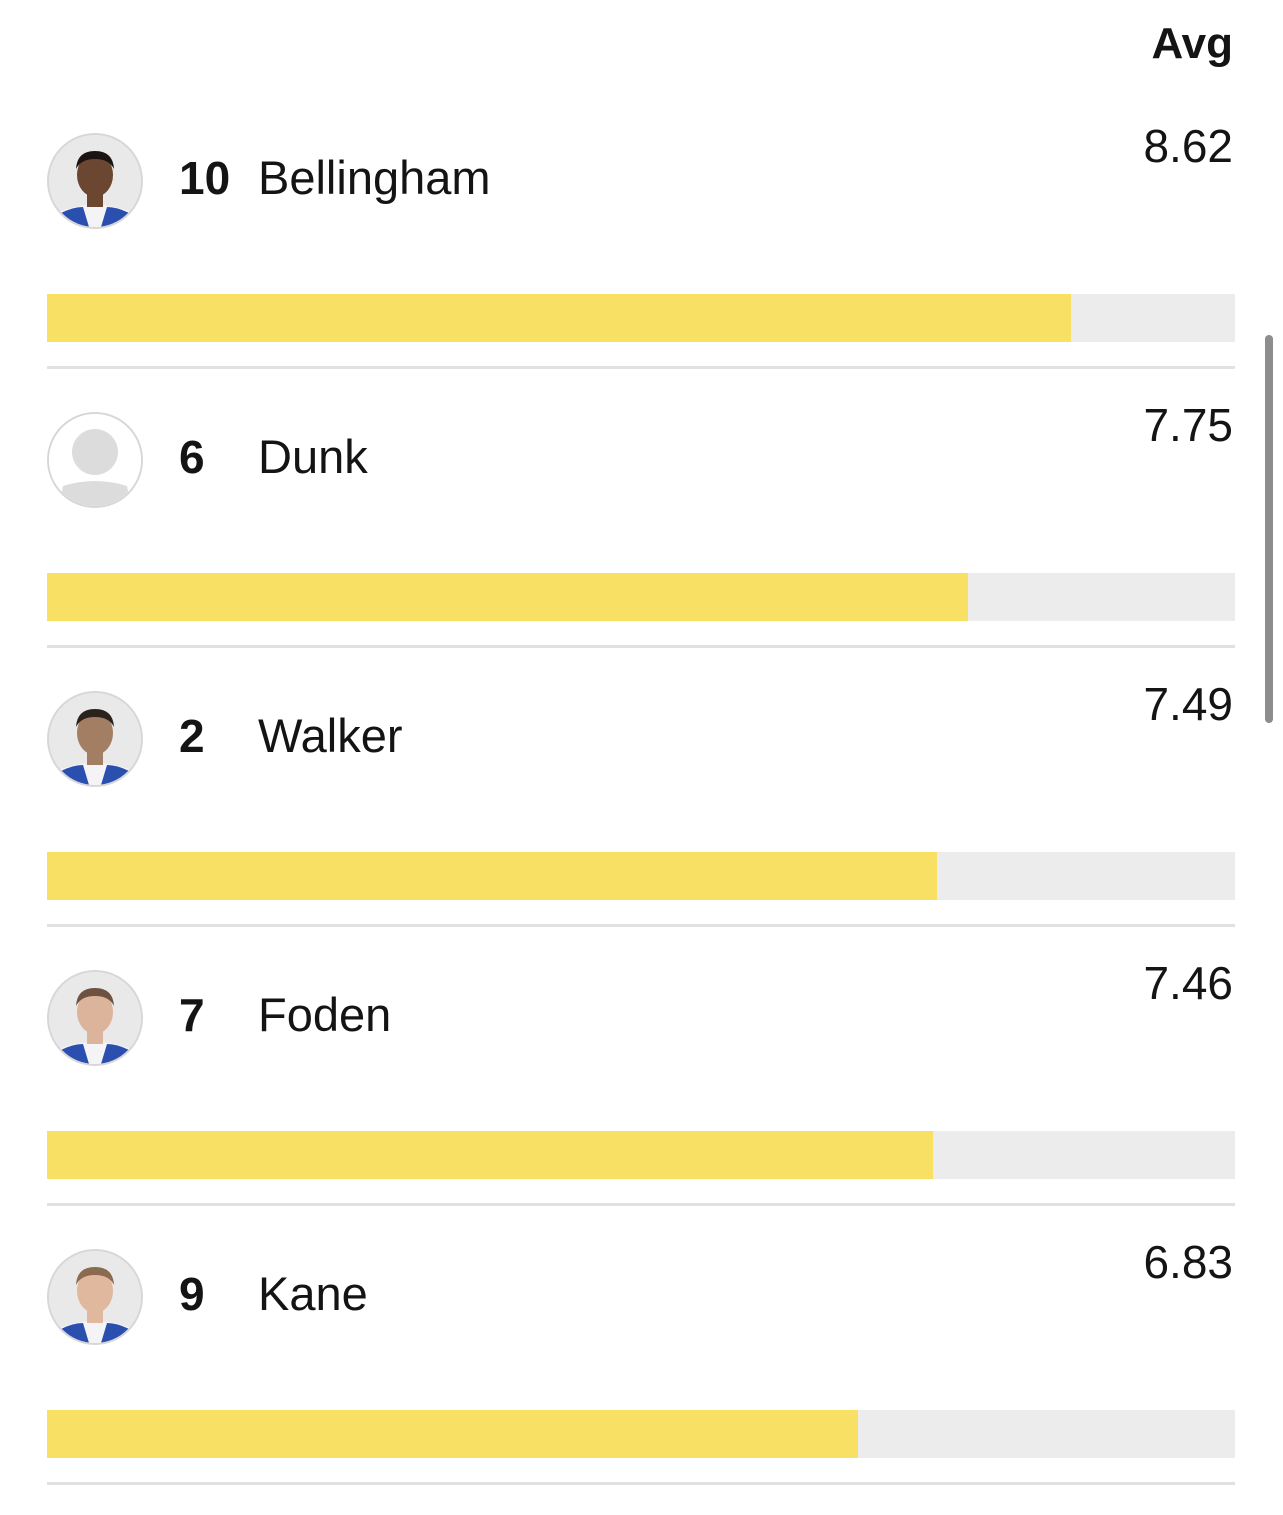  Describe the element at coordinates (1269, 529) in the screenshot. I see `scrollbar` at that location.